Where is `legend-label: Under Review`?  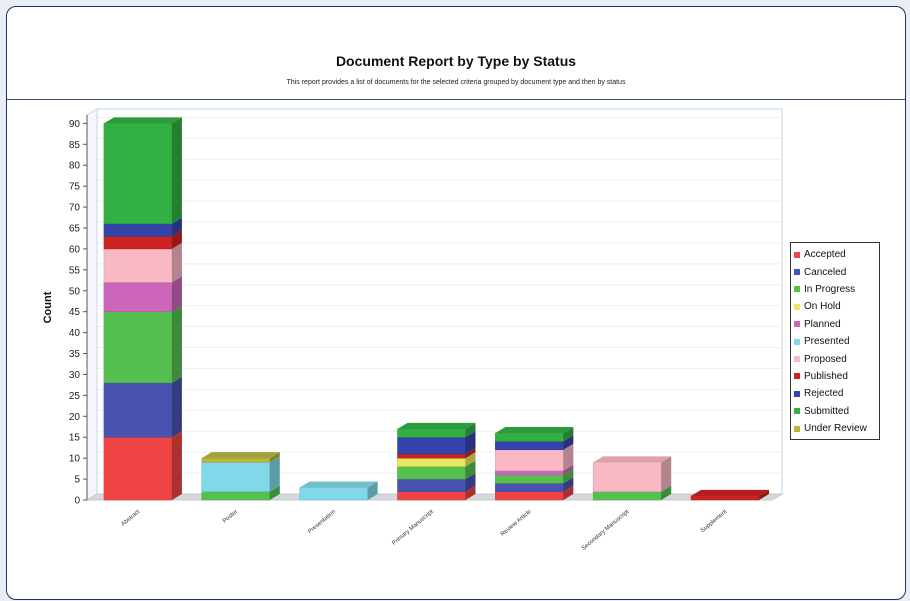 legend-label: Under Review is located at coordinates (835, 429).